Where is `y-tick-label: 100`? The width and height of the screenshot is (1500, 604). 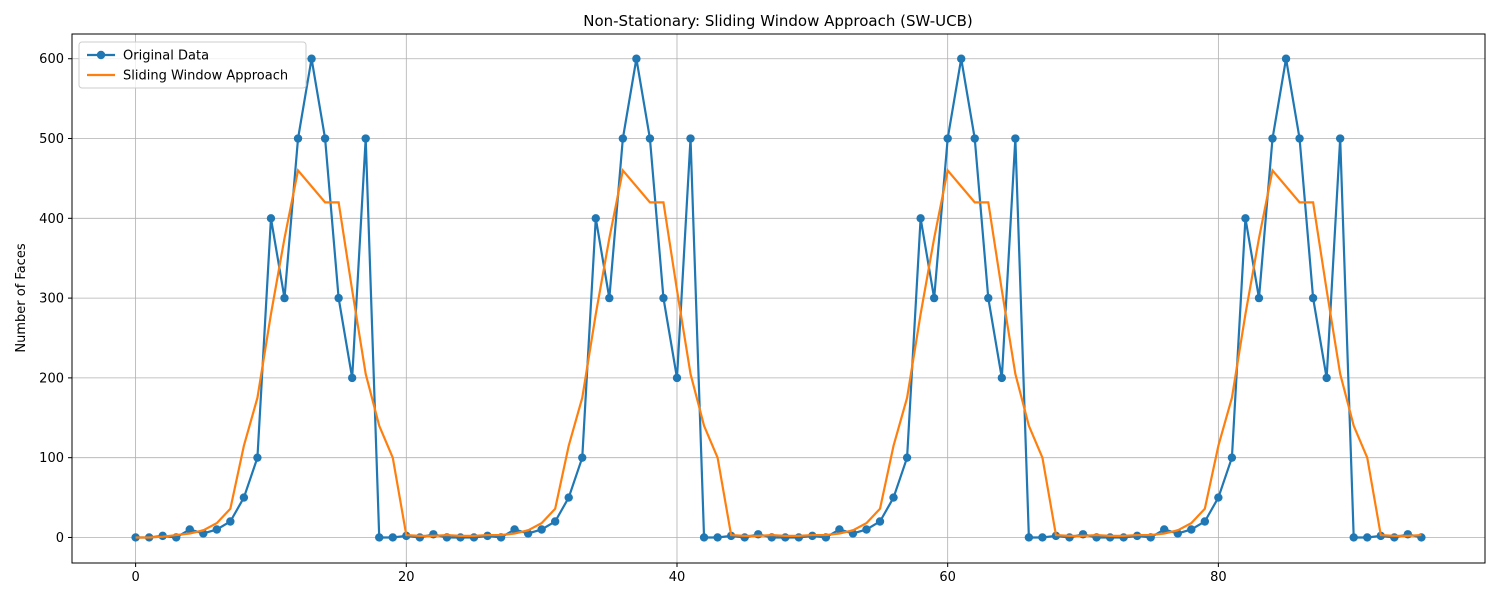 y-tick-label: 100 is located at coordinates (51, 458).